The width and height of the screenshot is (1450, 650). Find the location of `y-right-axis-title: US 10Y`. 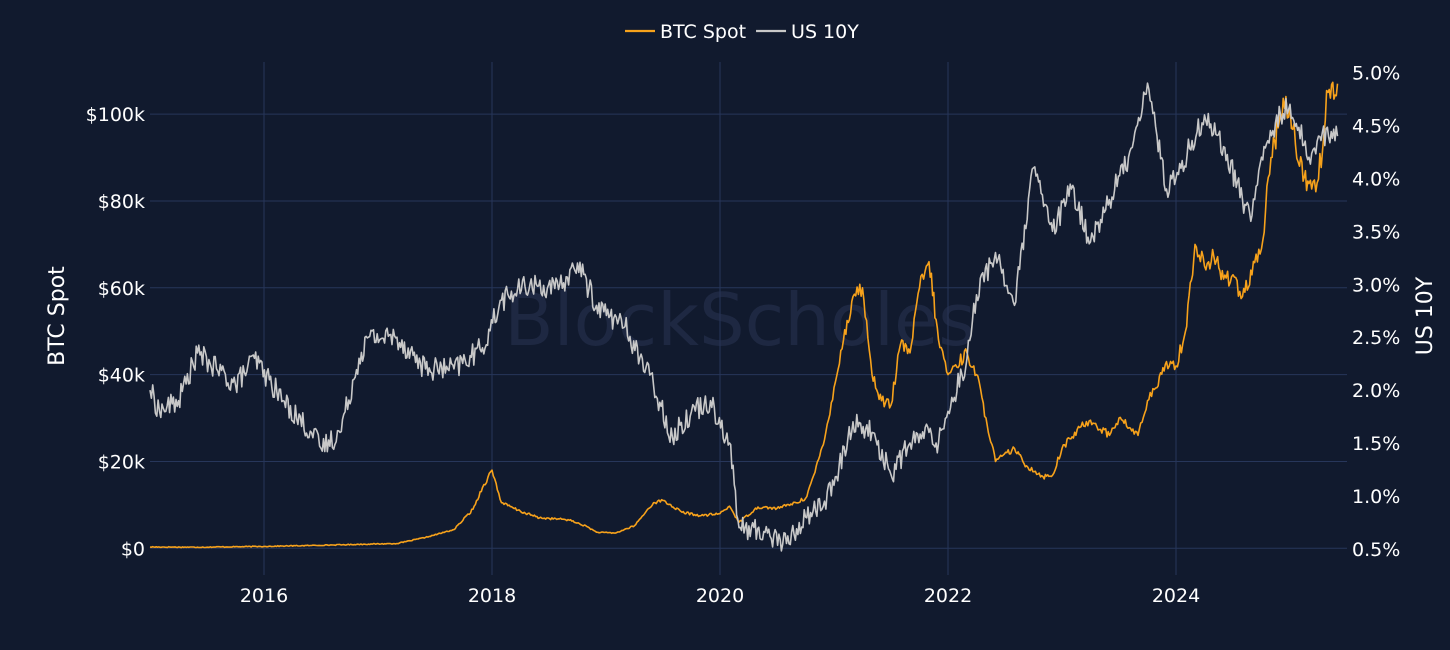

y-right-axis-title: US 10Y is located at coordinates (1425, 315).